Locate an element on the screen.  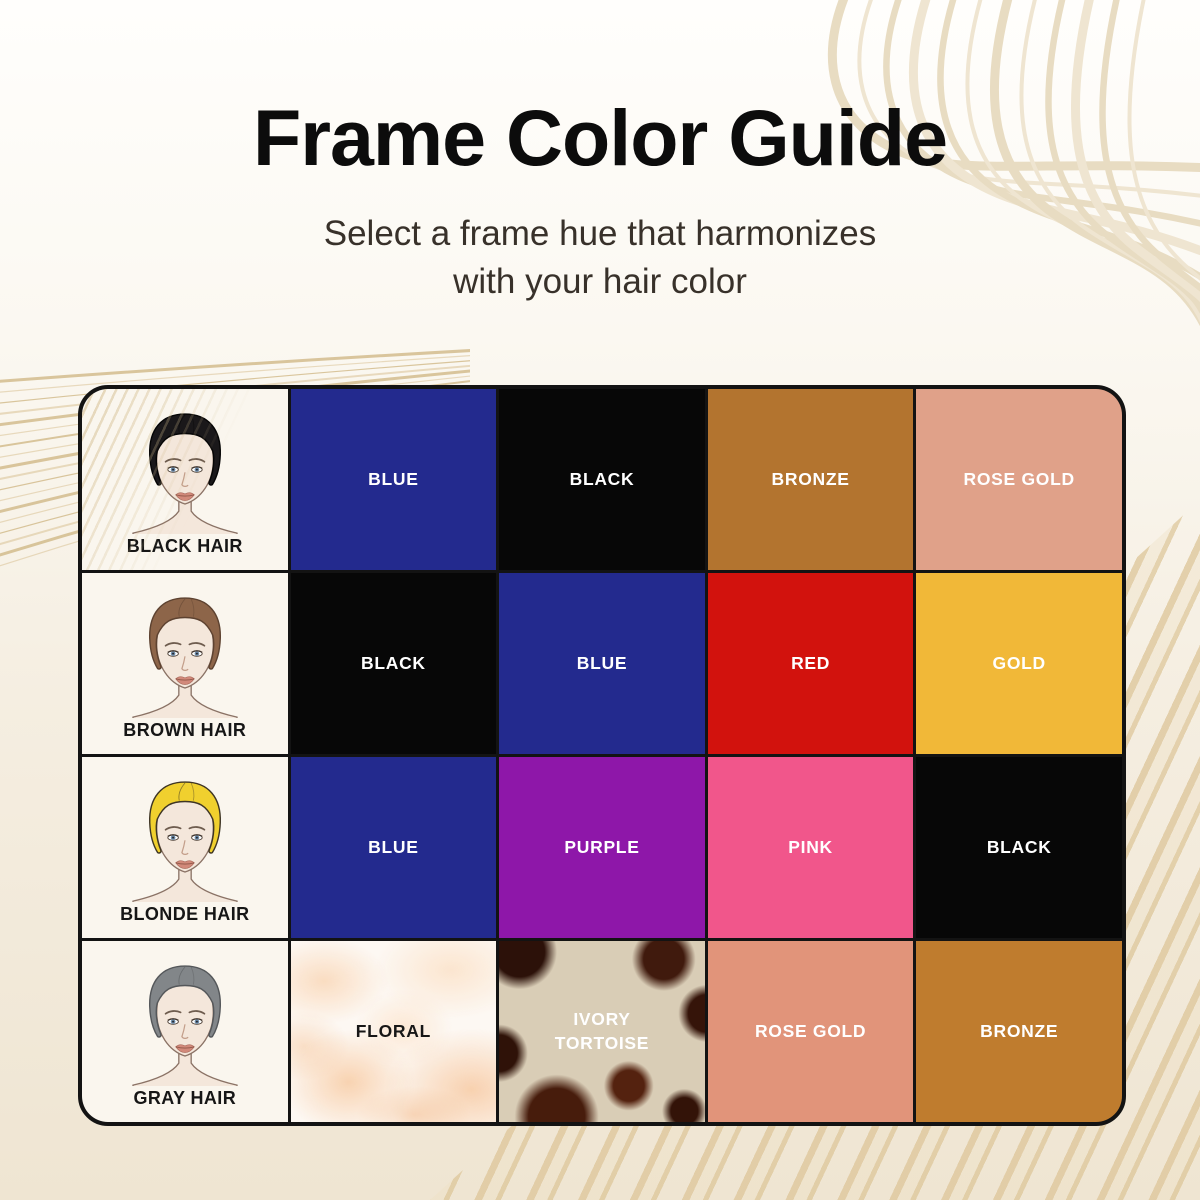
swatch-label: PURPLE is located at coordinates (602, 846).